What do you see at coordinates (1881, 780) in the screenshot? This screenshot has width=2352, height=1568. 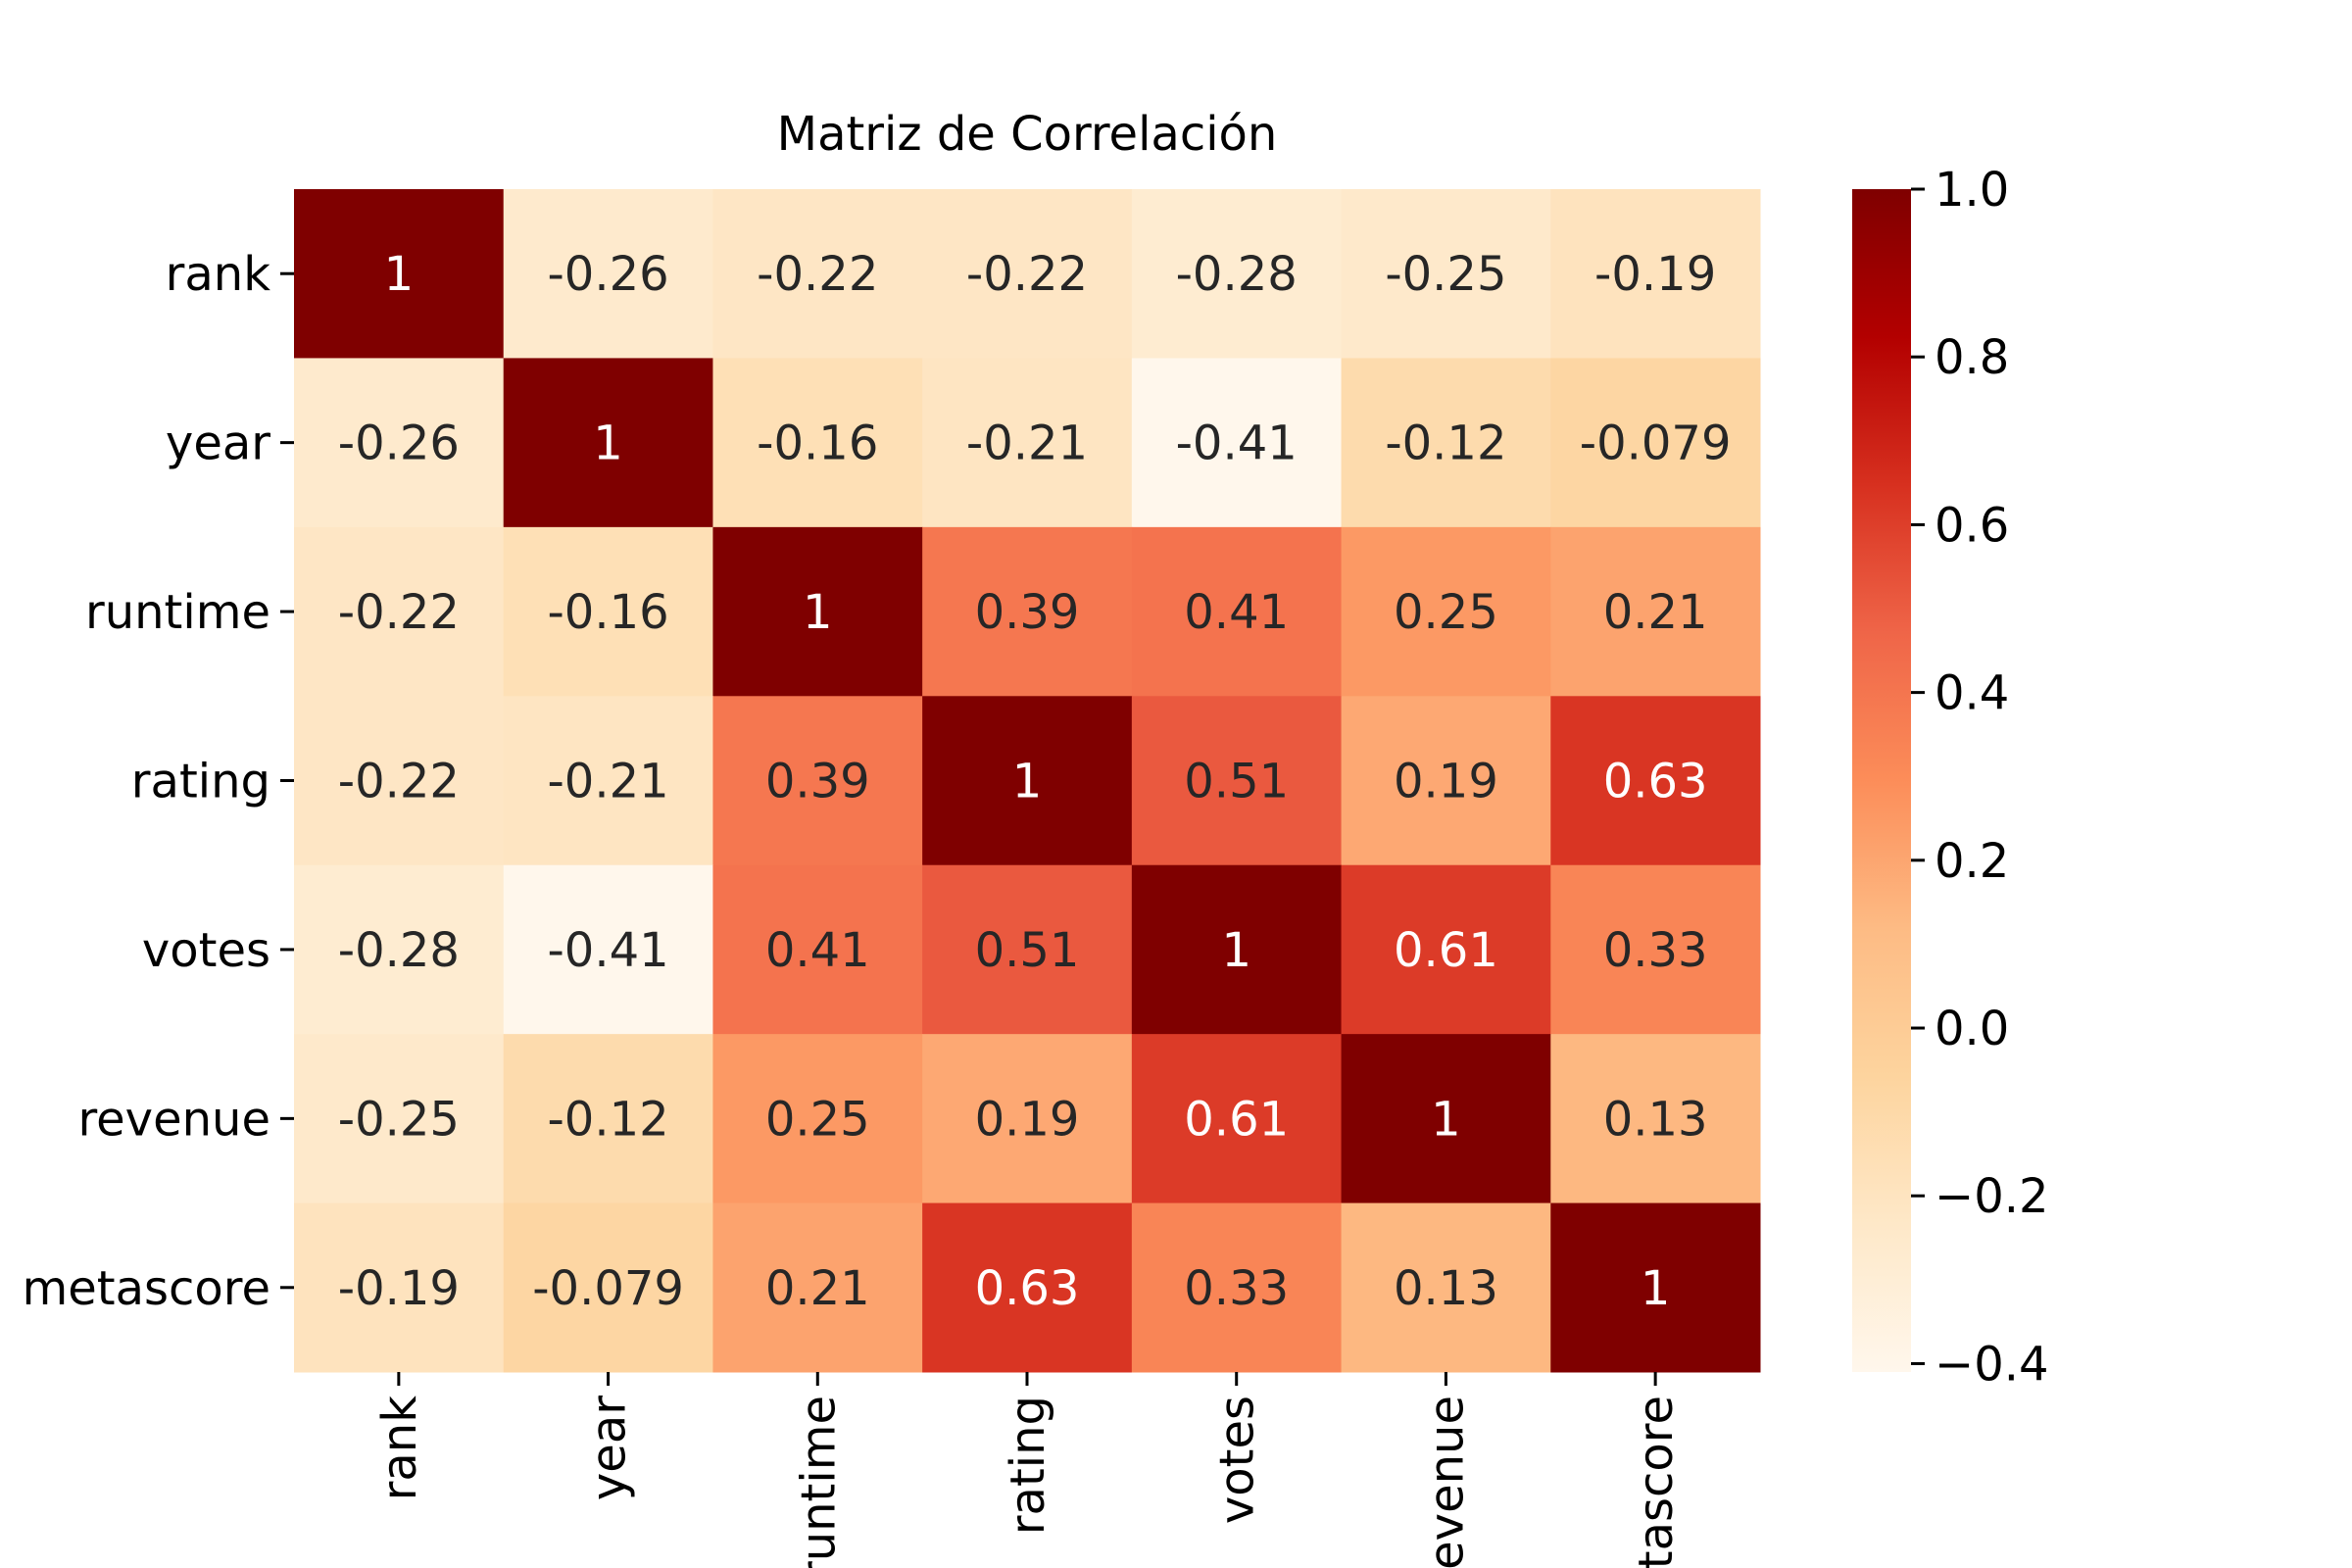 I see `colorbar-gradient` at bounding box center [1881, 780].